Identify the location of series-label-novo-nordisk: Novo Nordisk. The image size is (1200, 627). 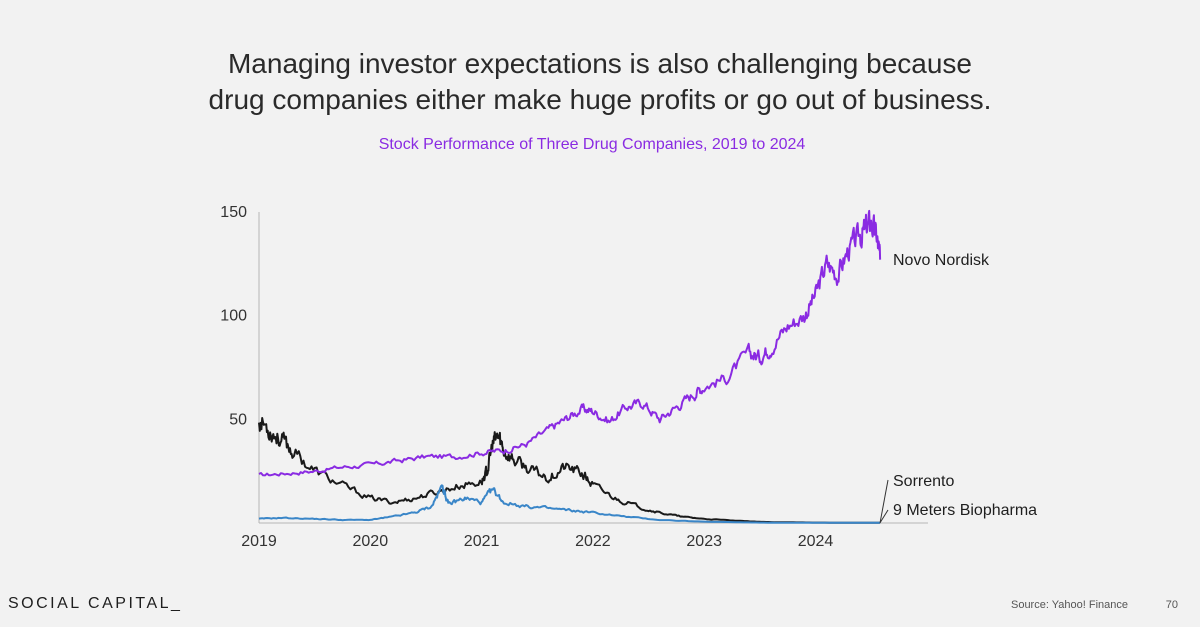
(941, 260).